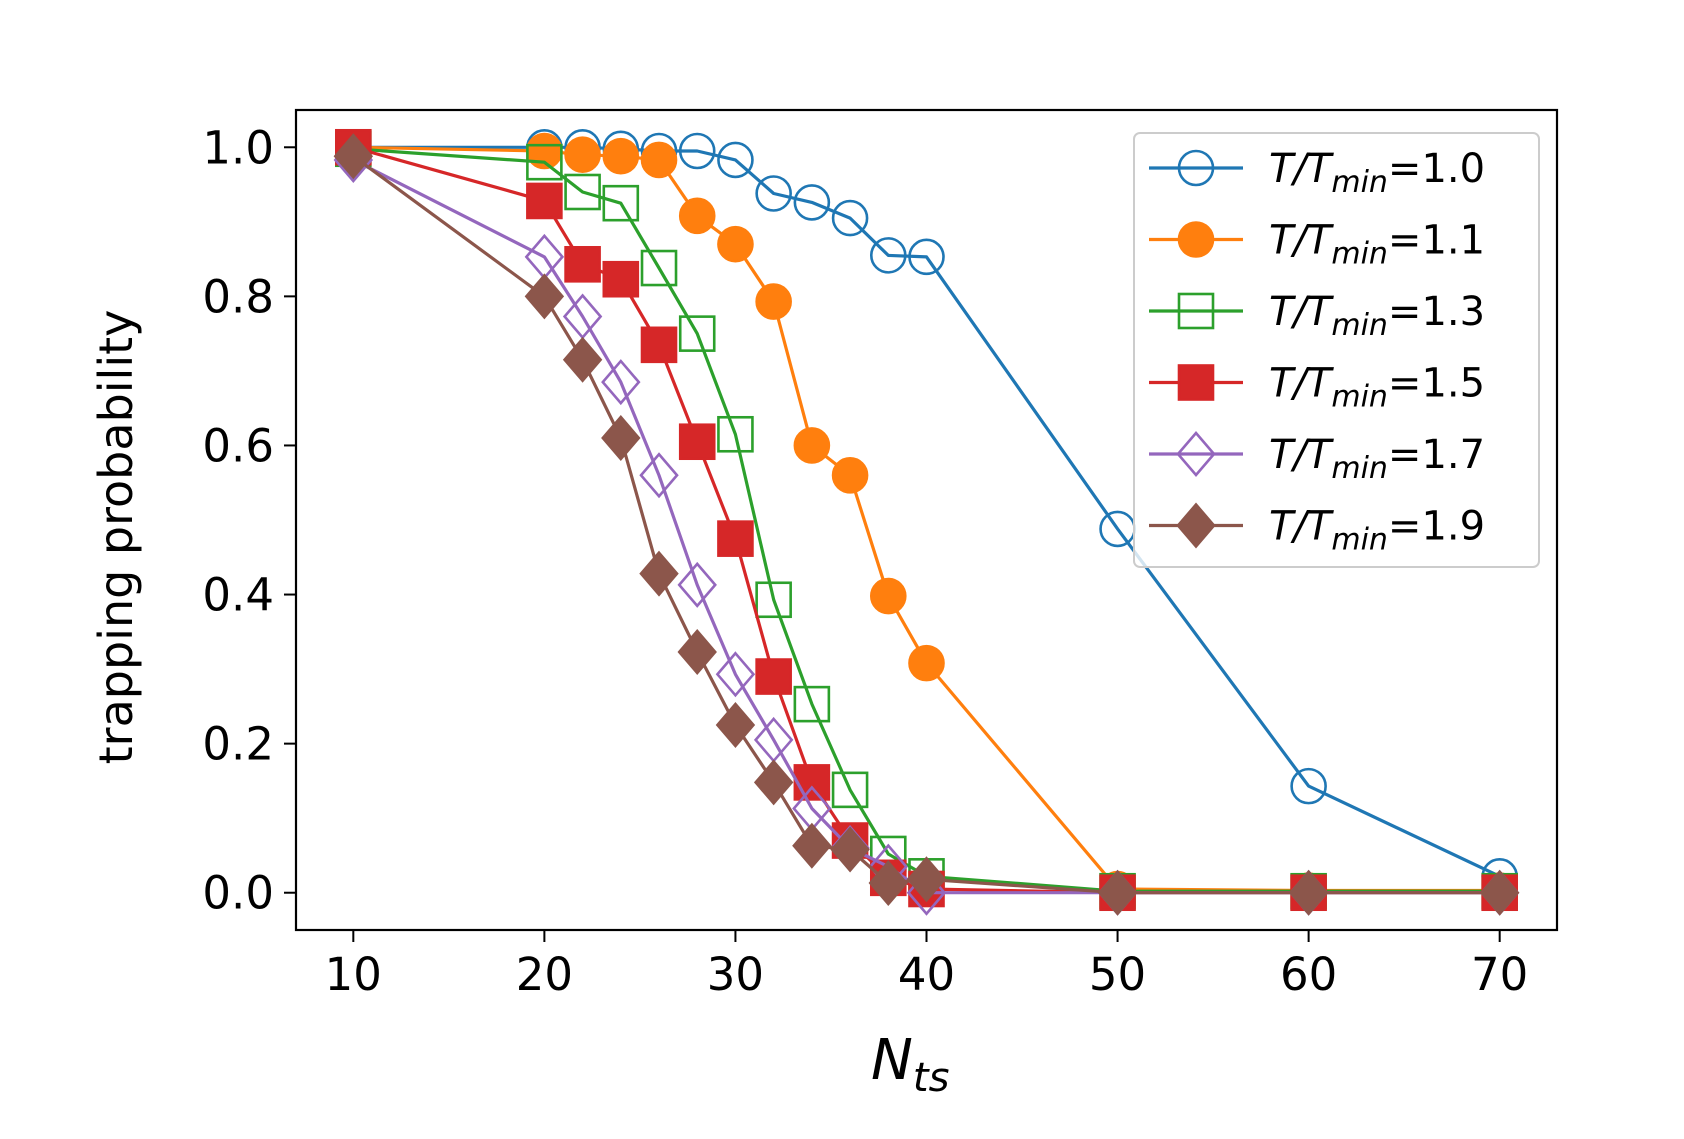 Image resolution: width=1684 pixels, height=1139 pixels. Describe the element at coordinates (116, 537) in the screenshot. I see `y-axis-label: trapping probability` at that location.